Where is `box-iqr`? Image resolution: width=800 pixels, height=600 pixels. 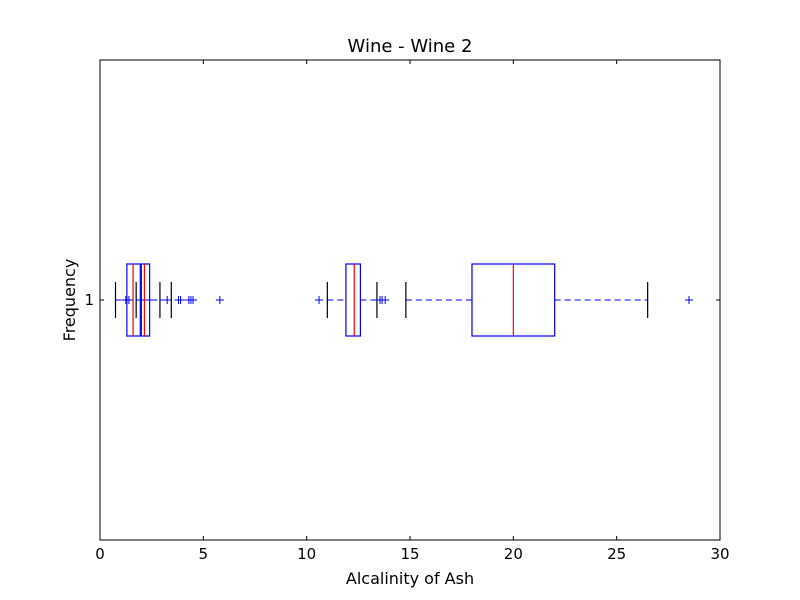 box-iqr is located at coordinates (353, 300).